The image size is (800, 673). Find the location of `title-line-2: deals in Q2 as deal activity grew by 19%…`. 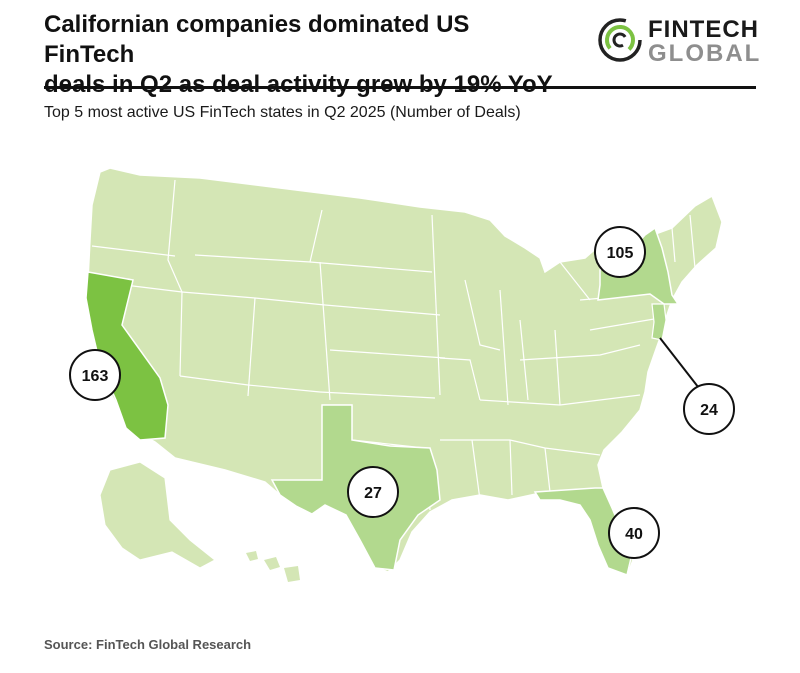

title-line-2: deals in Q2 as deal activity grew by 19%… is located at coordinates (298, 84).